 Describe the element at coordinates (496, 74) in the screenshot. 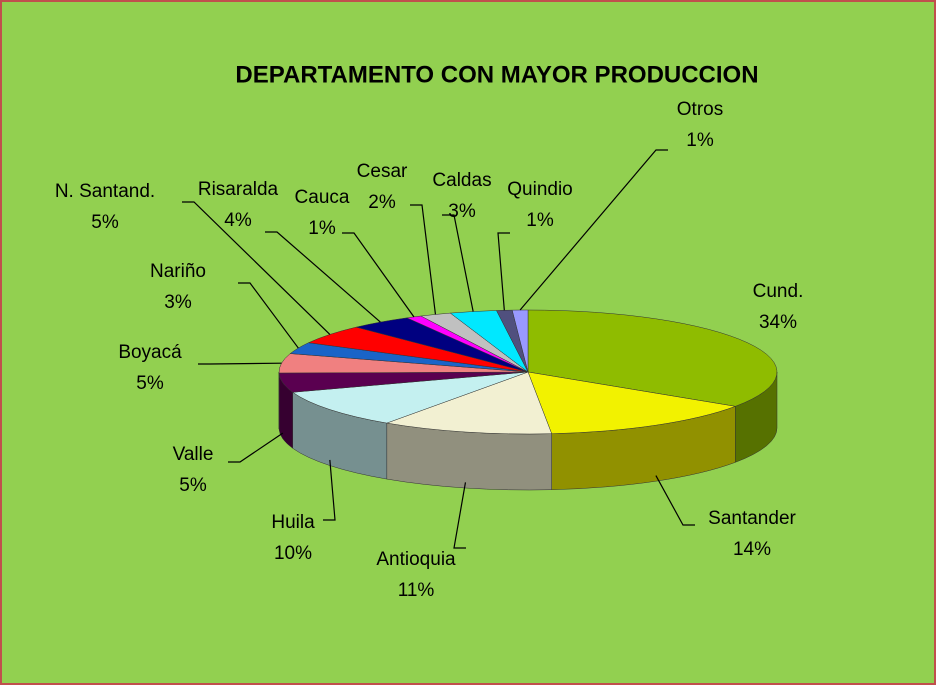

I see `chart-title: DEPARTAMENTO CON MAYOR PRODUCCION` at that location.